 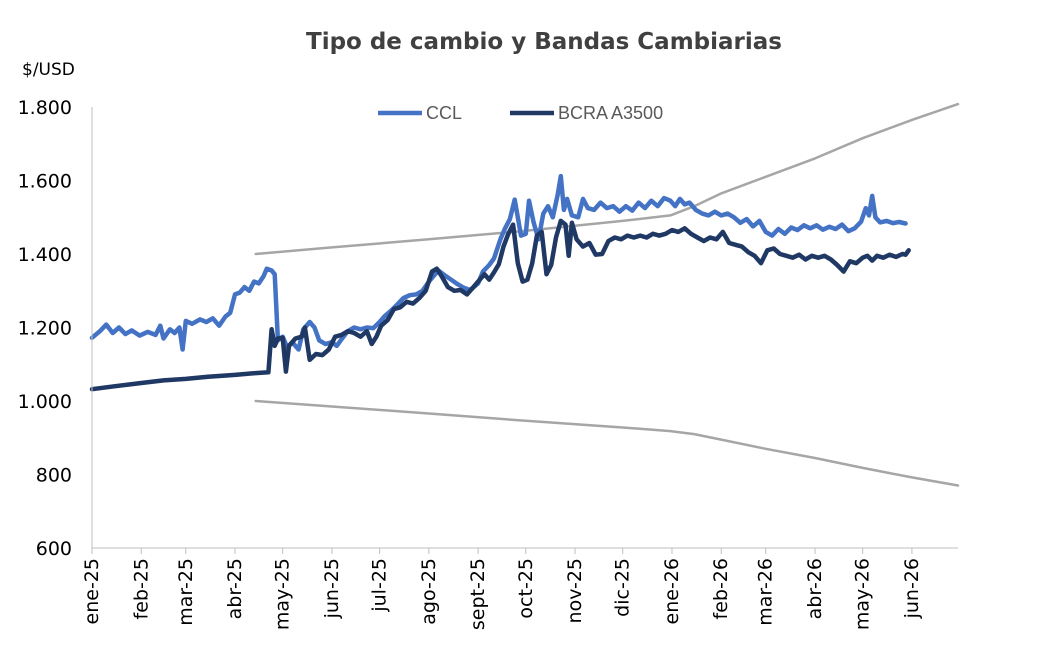 What do you see at coordinates (45, 182) in the screenshot?
I see `y-tick-label: 1.600` at bounding box center [45, 182].